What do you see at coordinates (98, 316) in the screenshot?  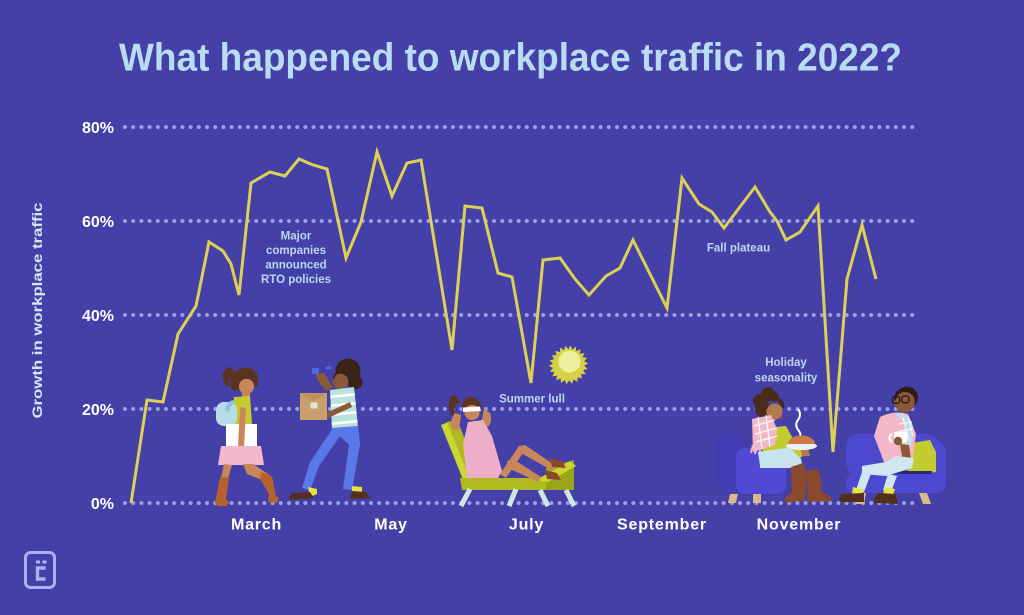 I see `svg-text: 40%` at bounding box center [98, 316].